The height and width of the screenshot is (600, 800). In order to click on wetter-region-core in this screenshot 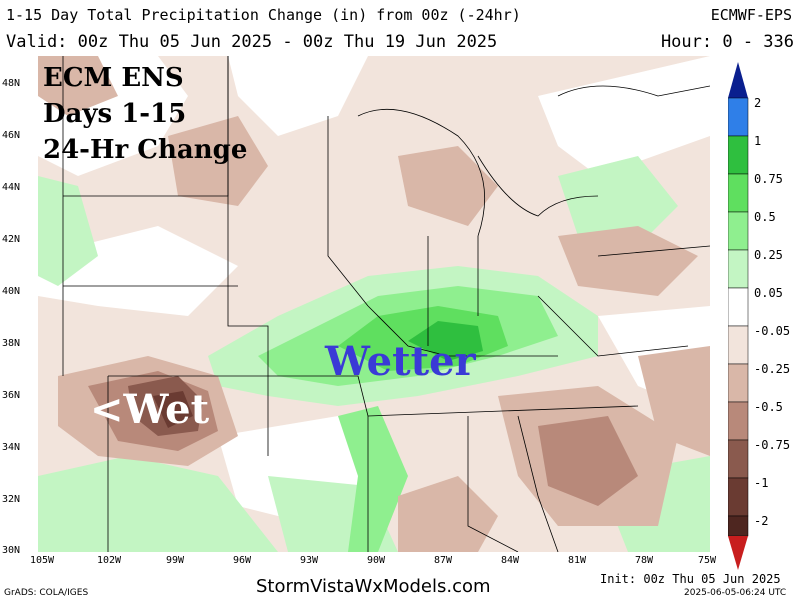, I will do `click(445, 341)`.